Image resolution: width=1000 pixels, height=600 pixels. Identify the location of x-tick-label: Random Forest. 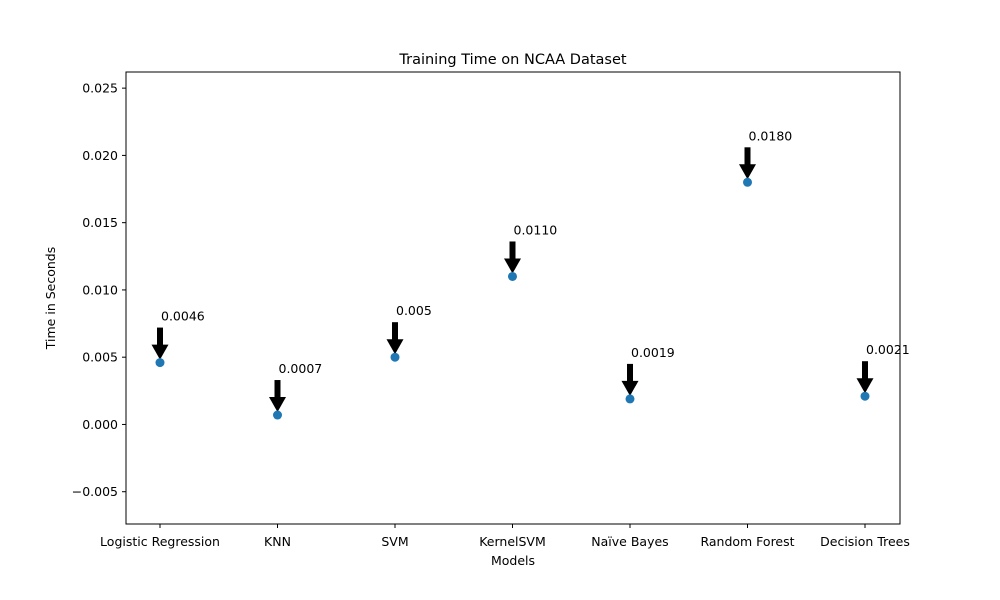
(747, 541).